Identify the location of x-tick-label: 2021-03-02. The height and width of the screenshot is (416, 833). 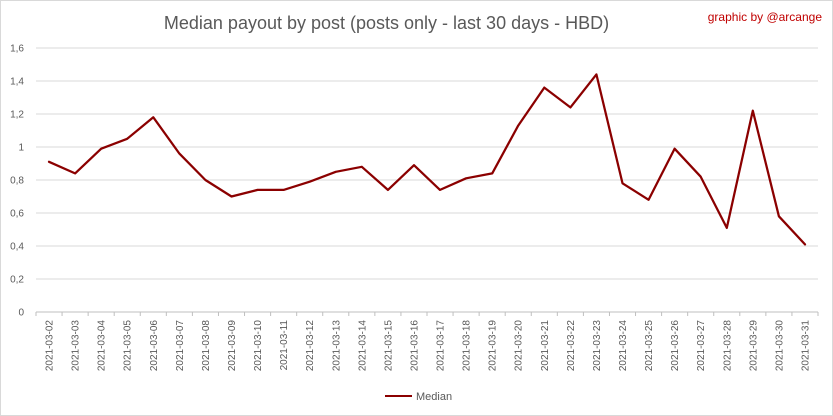
(50, 346).